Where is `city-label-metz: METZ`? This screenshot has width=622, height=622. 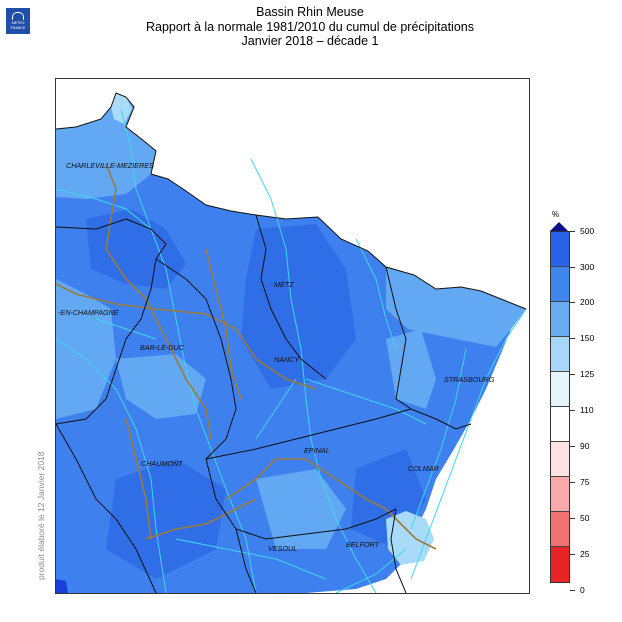
city-label-metz: METZ is located at coordinates (284, 284).